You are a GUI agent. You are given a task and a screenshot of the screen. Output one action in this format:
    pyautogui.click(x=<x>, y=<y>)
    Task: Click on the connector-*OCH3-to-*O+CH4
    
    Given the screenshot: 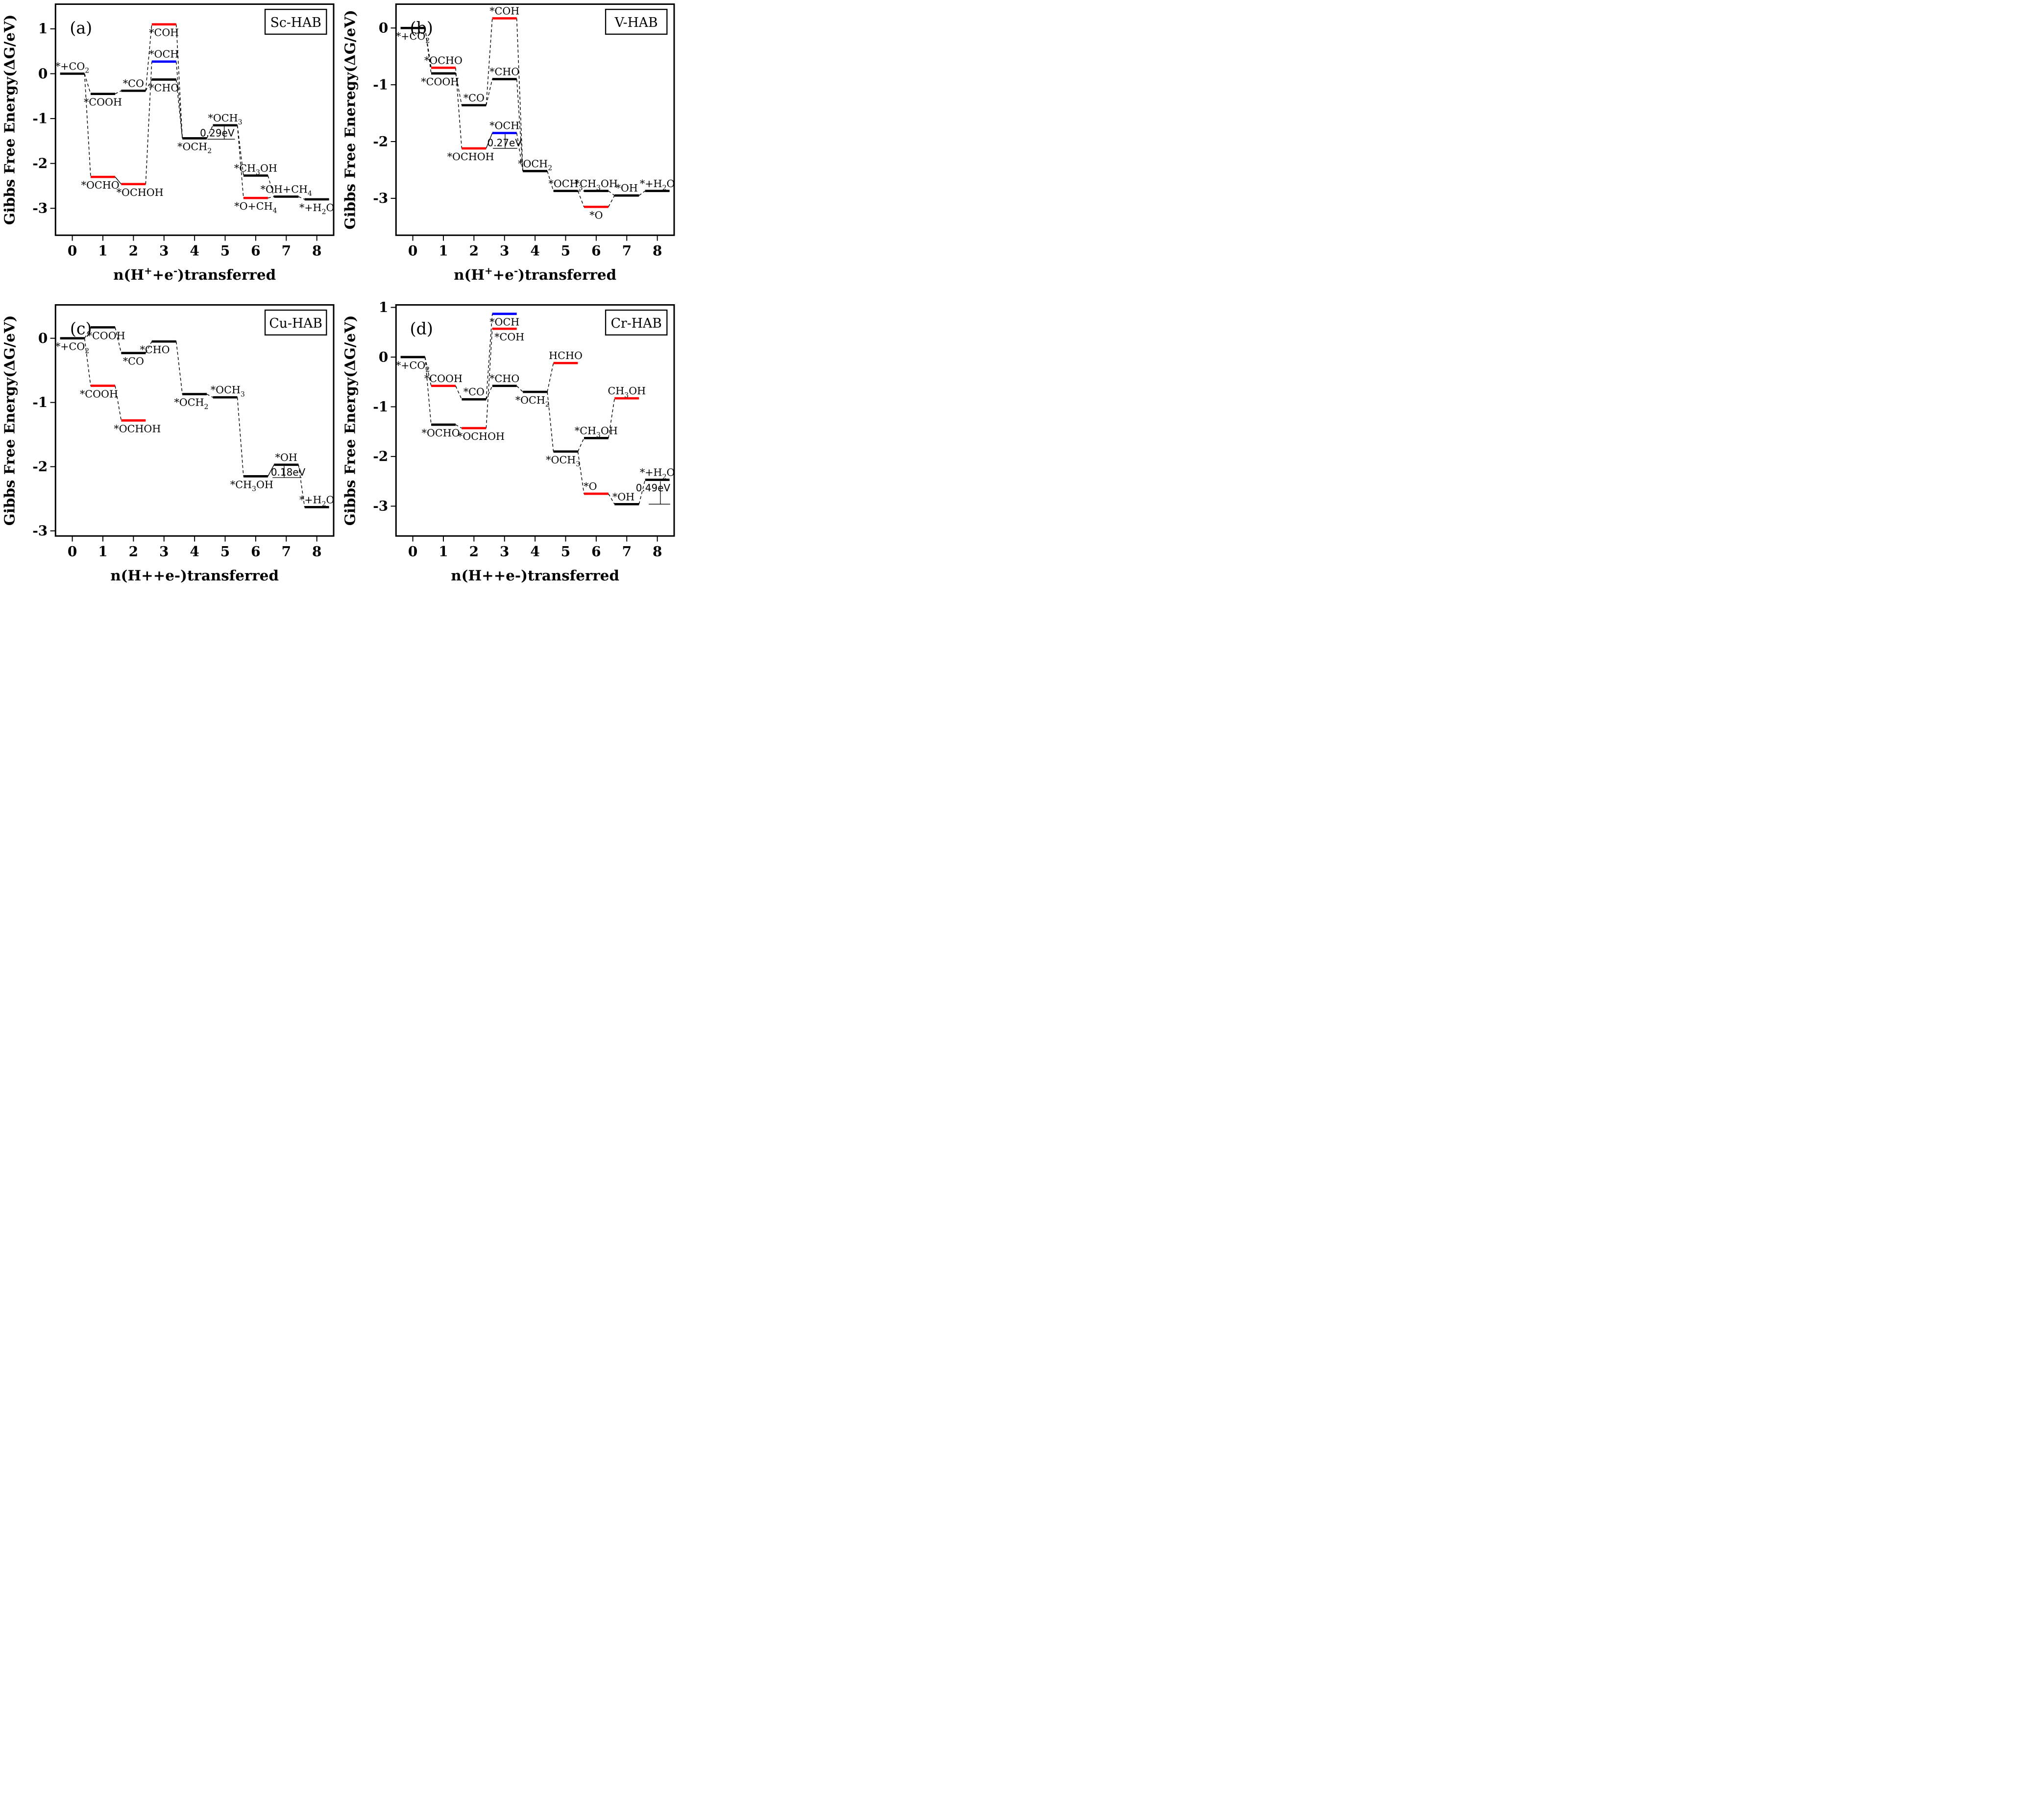 What is the action you would take?
    pyautogui.click(x=241, y=161)
    